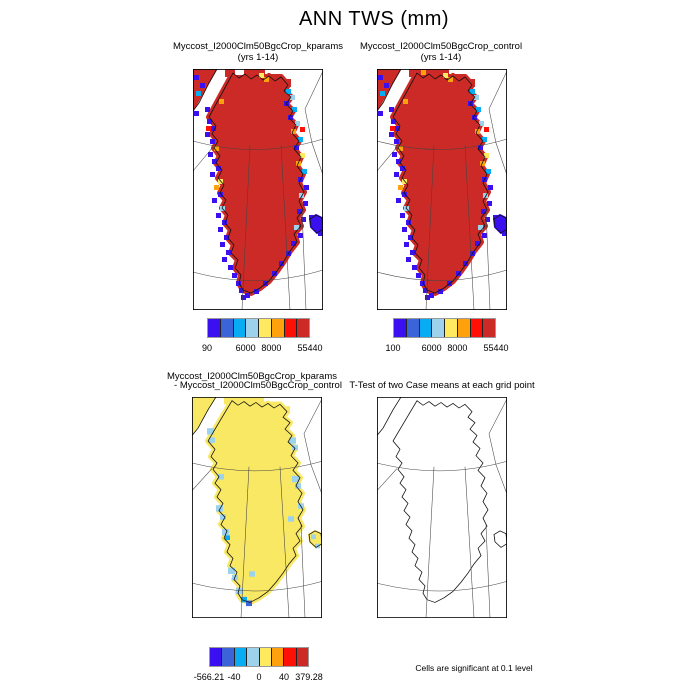 This screenshot has height=700, width=700. Describe the element at coordinates (255, 501) in the screenshot. I see `land-fill-greenland` at that location.